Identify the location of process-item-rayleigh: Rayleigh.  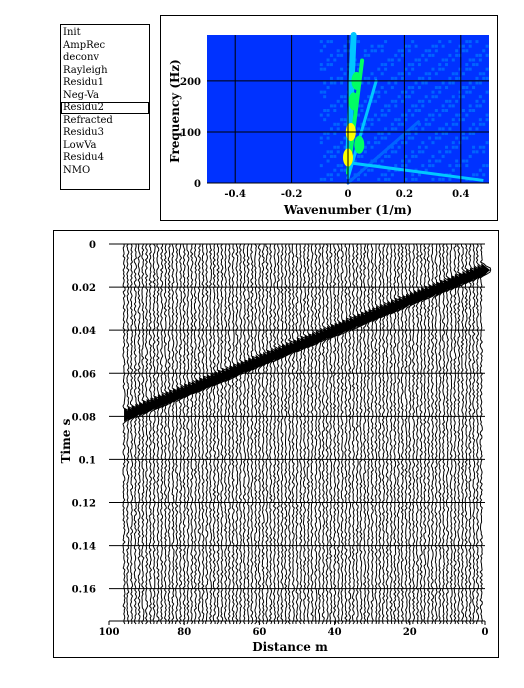
(85, 70).